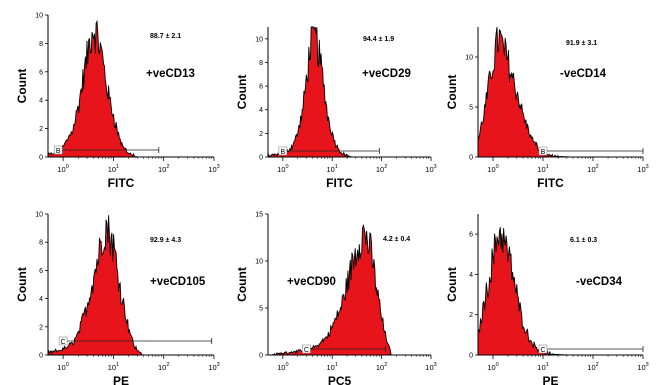  Describe the element at coordinates (178, 282) in the screenshot. I see `marker-annotation: +veCD105` at that location.